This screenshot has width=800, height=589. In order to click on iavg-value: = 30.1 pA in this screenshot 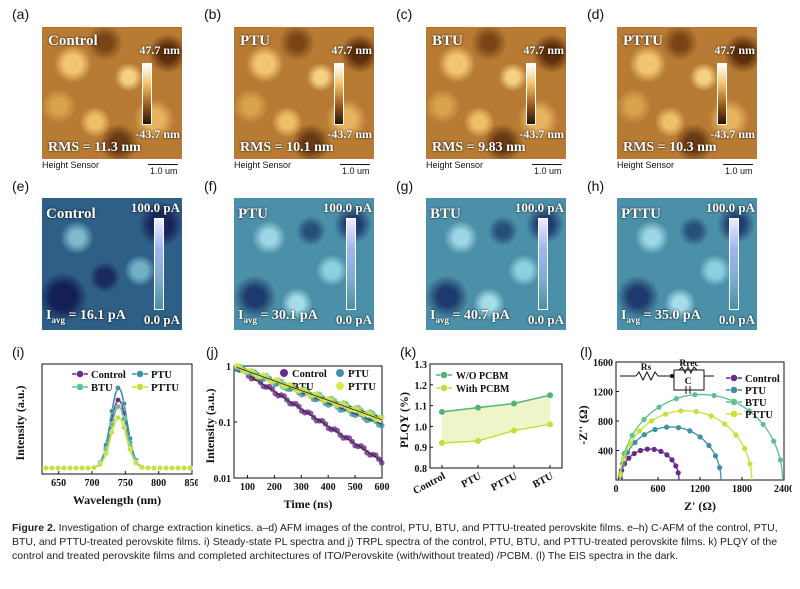, I will do `click(287, 315)`.